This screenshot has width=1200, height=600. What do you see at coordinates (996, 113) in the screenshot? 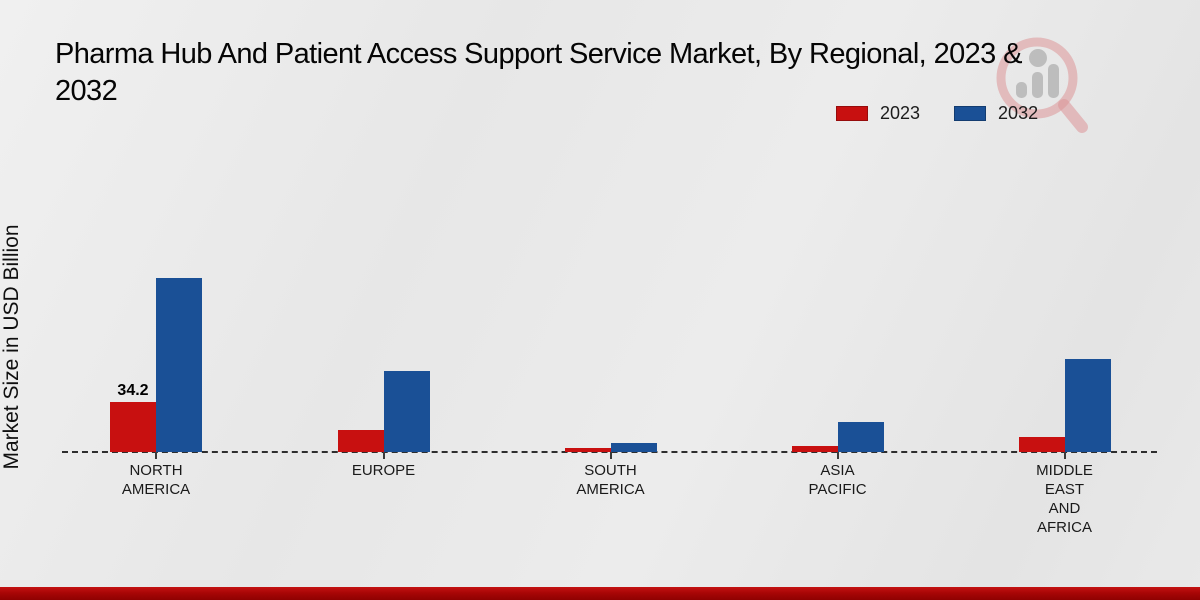
I see `legend-item-2032: 2032` at bounding box center [996, 113].